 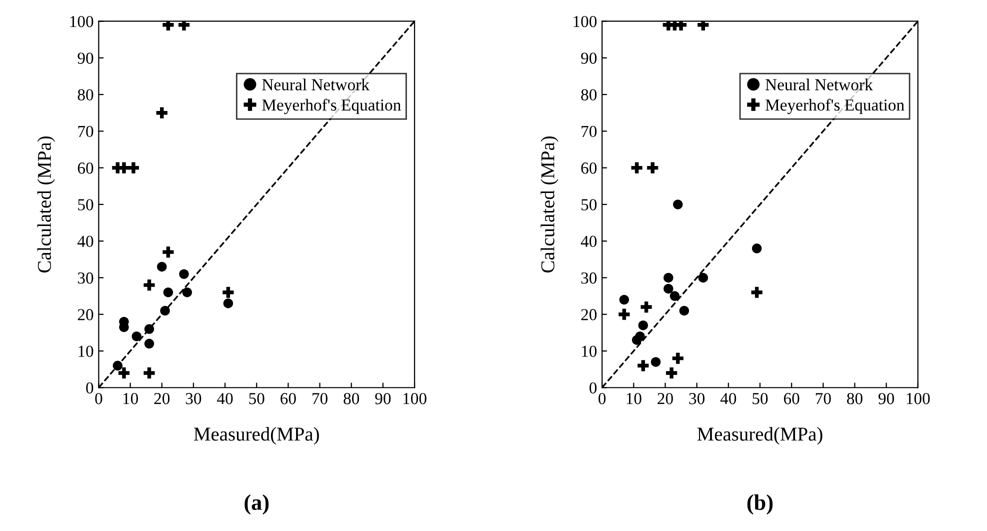 What do you see at coordinates (256, 504) in the screenshot?
I see `text: (a)` at bounding box center [256, 504].